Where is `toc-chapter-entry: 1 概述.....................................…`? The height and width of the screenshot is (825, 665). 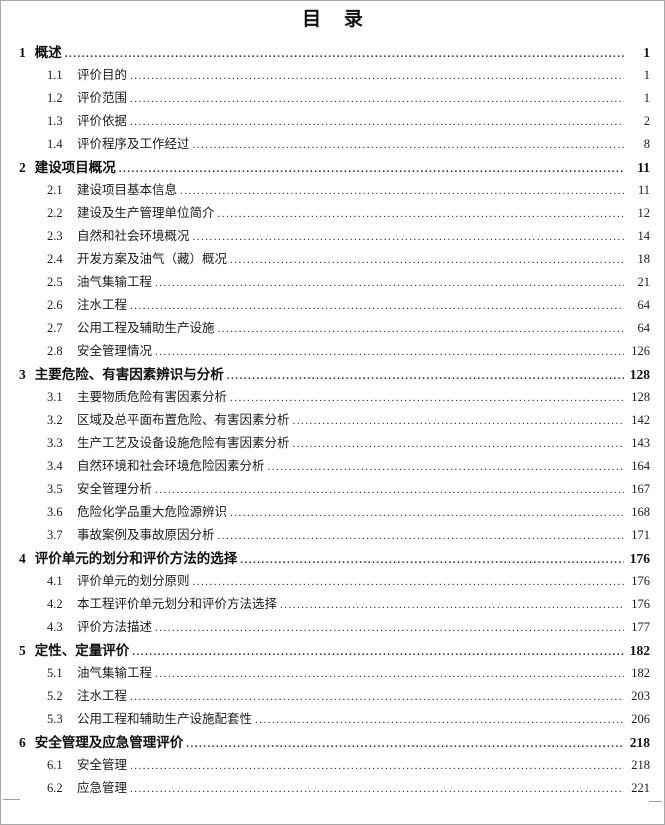
toc-chapter-entry: 1 概述.....................................… is located at coordinates (334, 52).